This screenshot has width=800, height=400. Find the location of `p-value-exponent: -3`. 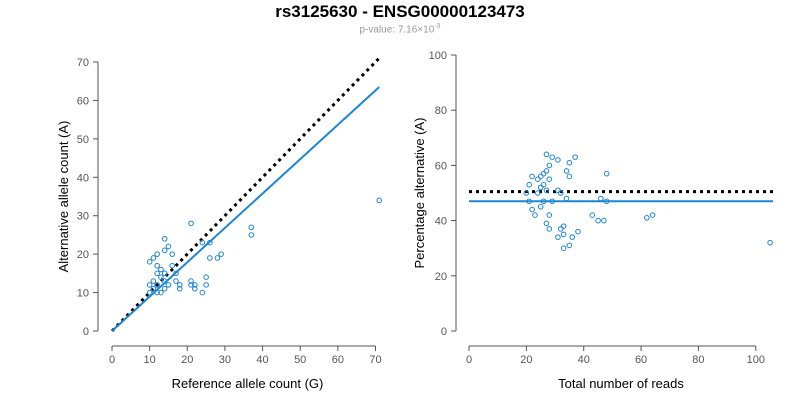

p-value-exponent: -3 is located at coordinates (437, 26).